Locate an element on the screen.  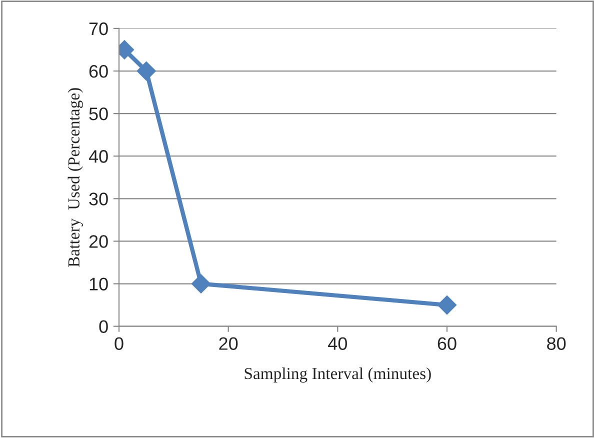
y-tick-label: 10 is located at coordinates (99, 284).